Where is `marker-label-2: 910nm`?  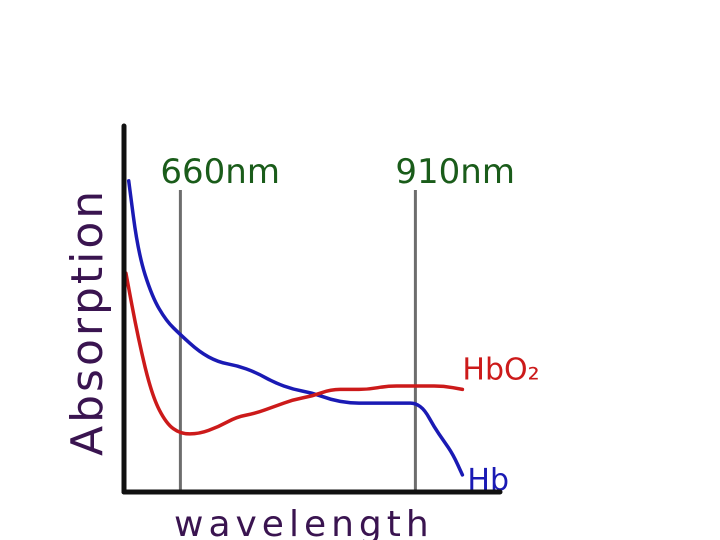
marker-label-2: 910nm is located at coordinates (455, 172).